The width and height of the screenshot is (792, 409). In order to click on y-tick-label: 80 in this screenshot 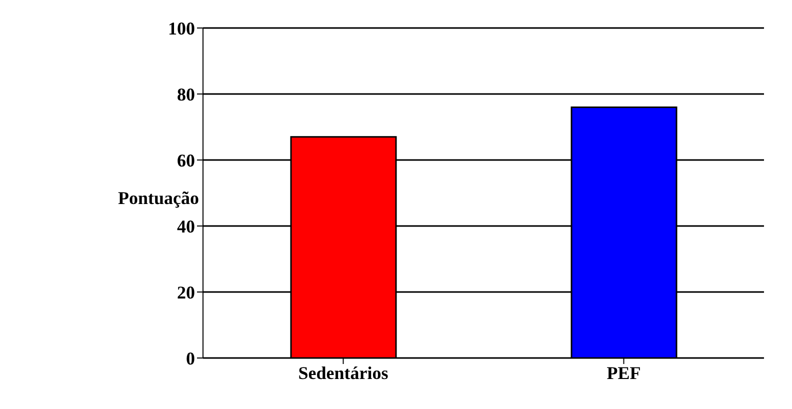, I will do `click(186, 94)`.